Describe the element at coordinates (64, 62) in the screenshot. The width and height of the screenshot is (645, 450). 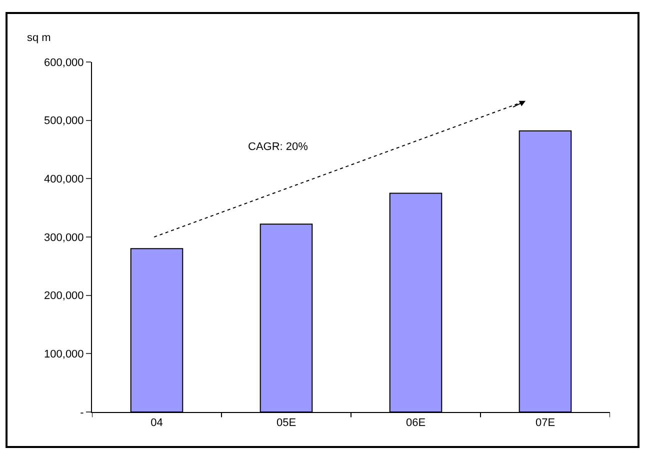
I see `y-tick-label: 600,000` at that location.